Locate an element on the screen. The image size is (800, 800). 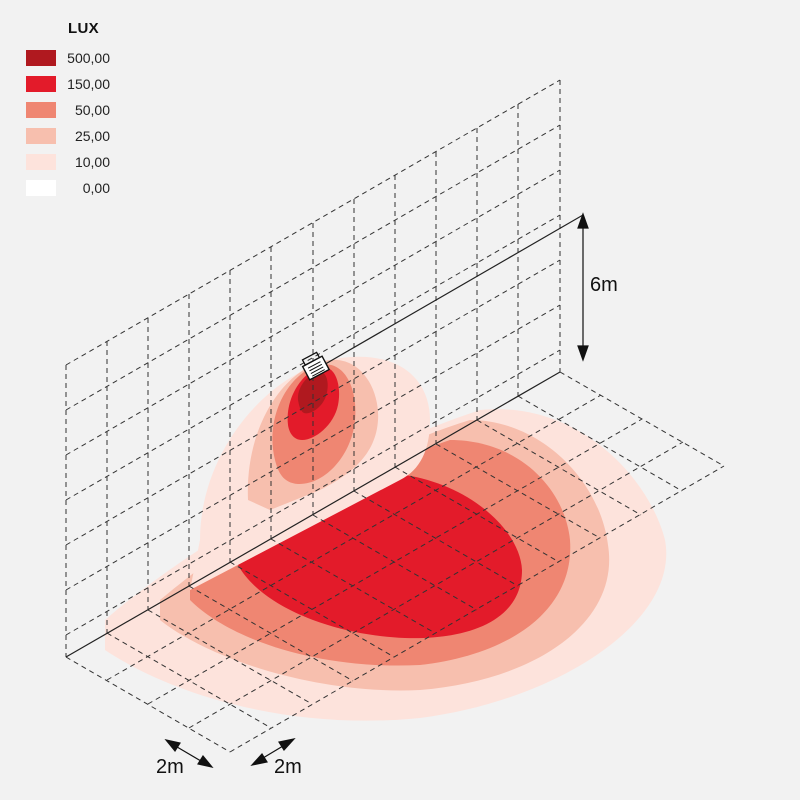
legend-label: 500,00 is located at coordinates (88, 58).